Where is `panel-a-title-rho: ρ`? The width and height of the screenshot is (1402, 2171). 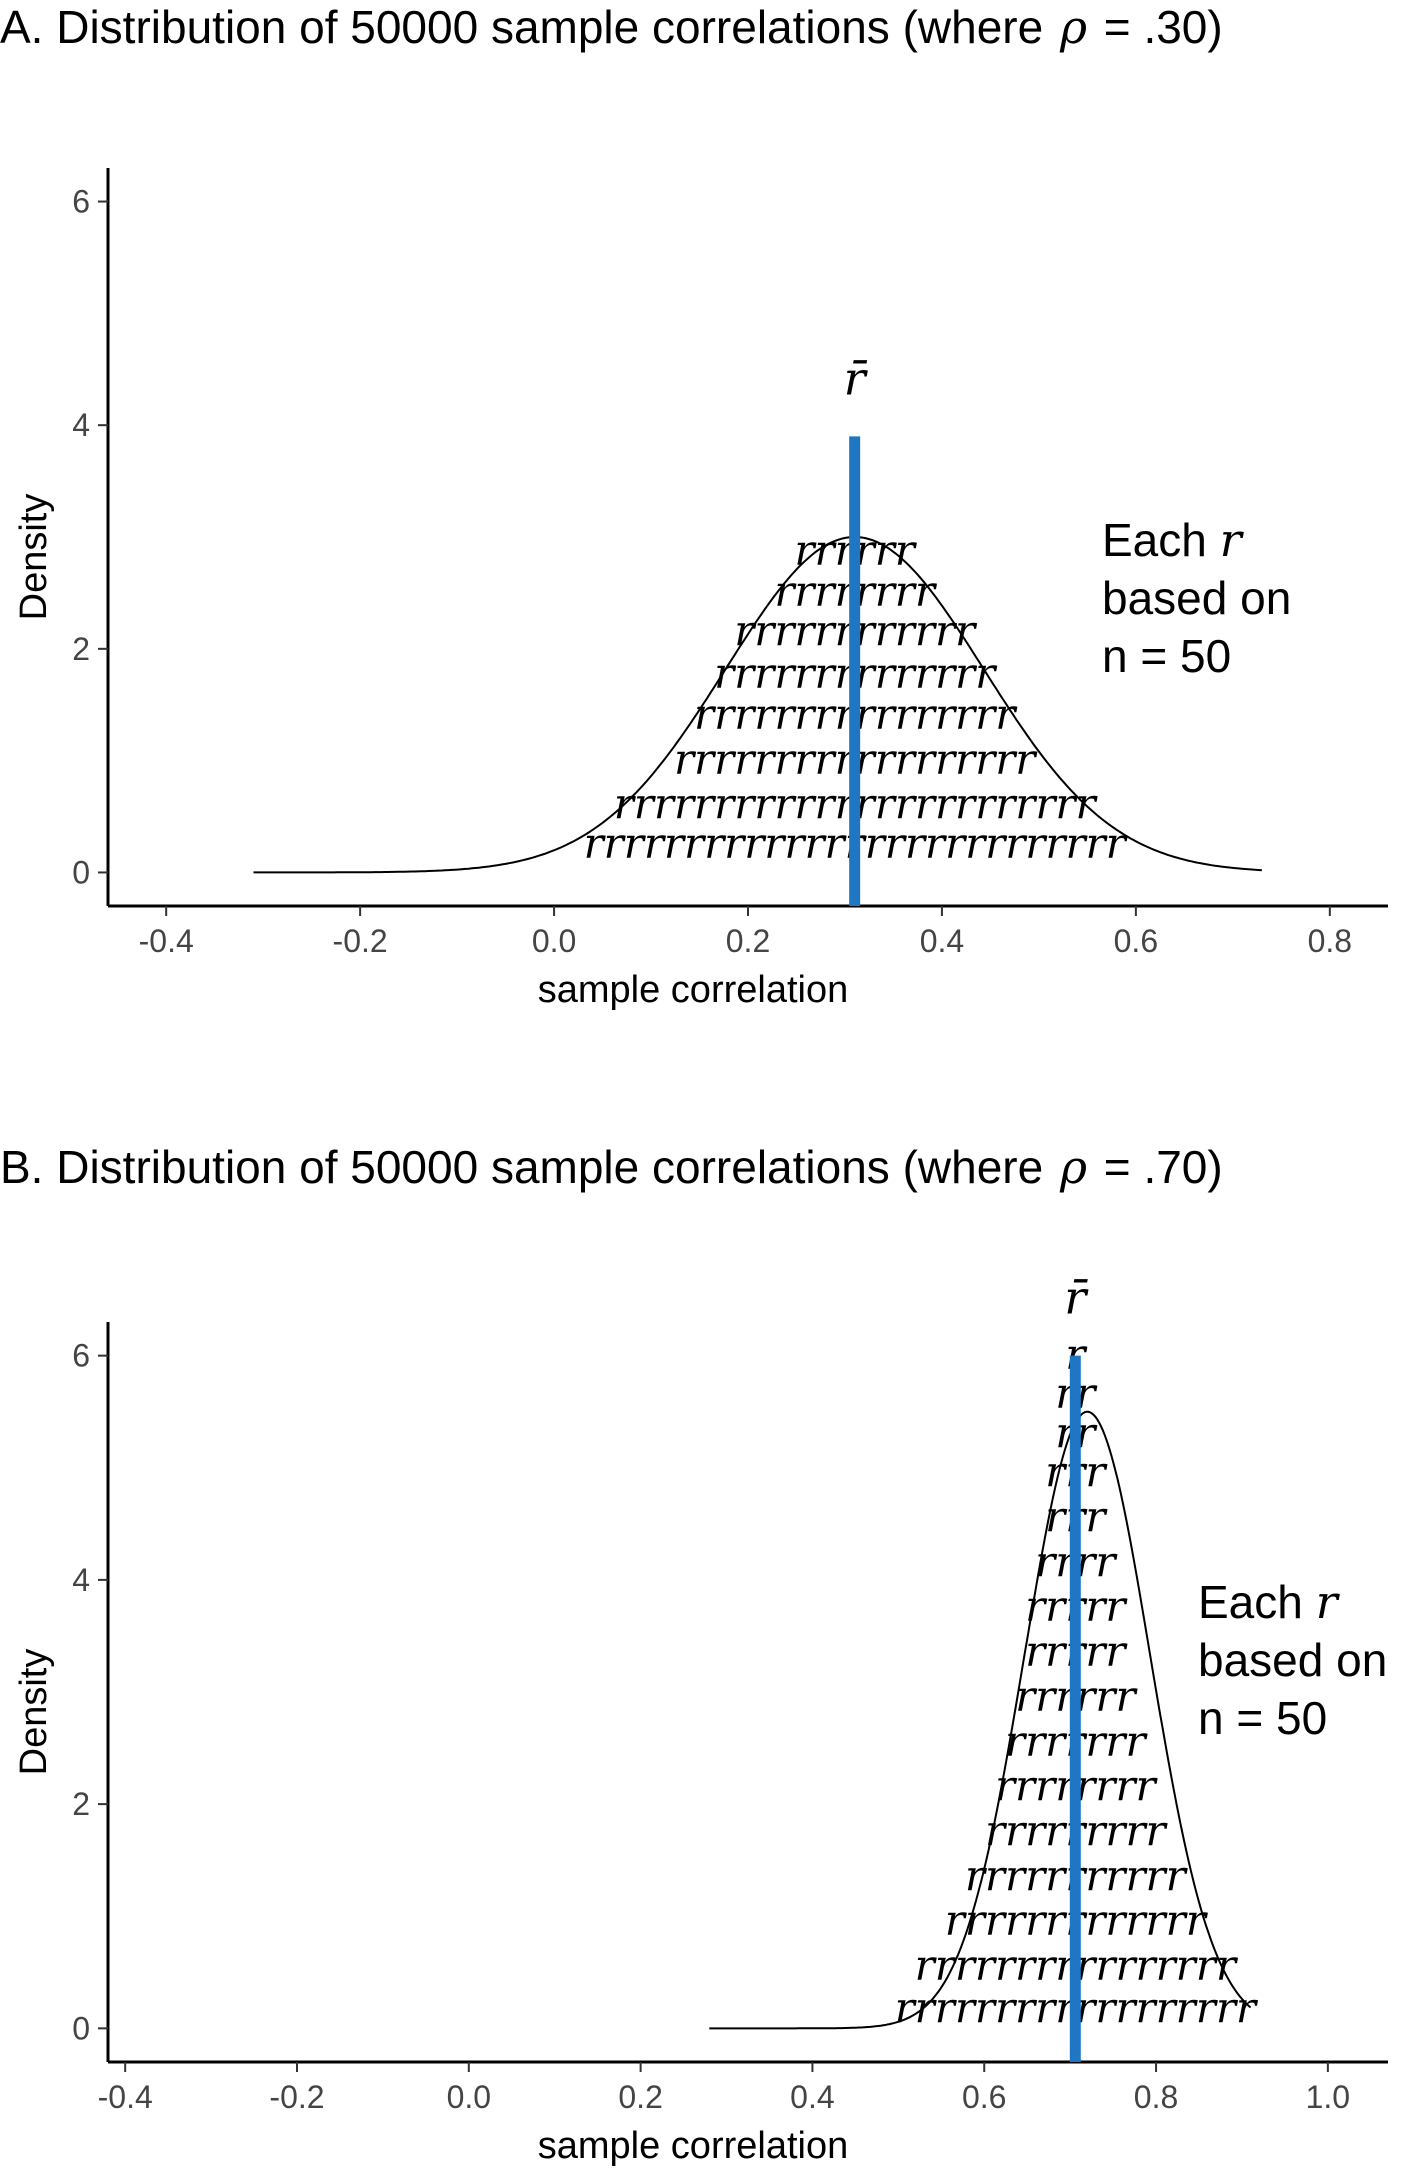 panel-a-title-rho: ρ is located at coordinates (1073, 27).